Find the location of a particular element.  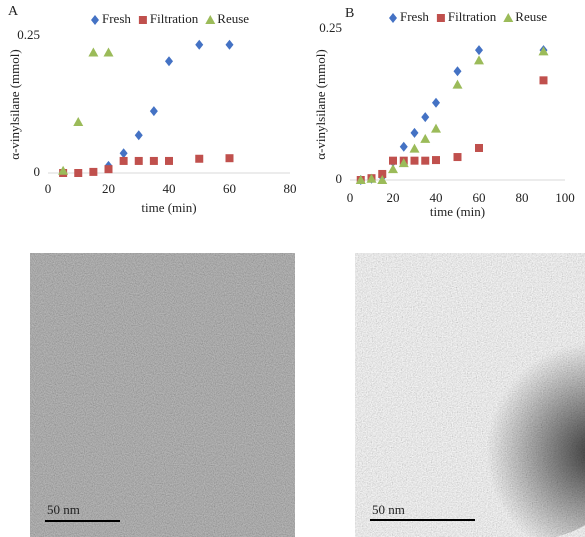

panel-label: A is located at coordinates (13, 11).